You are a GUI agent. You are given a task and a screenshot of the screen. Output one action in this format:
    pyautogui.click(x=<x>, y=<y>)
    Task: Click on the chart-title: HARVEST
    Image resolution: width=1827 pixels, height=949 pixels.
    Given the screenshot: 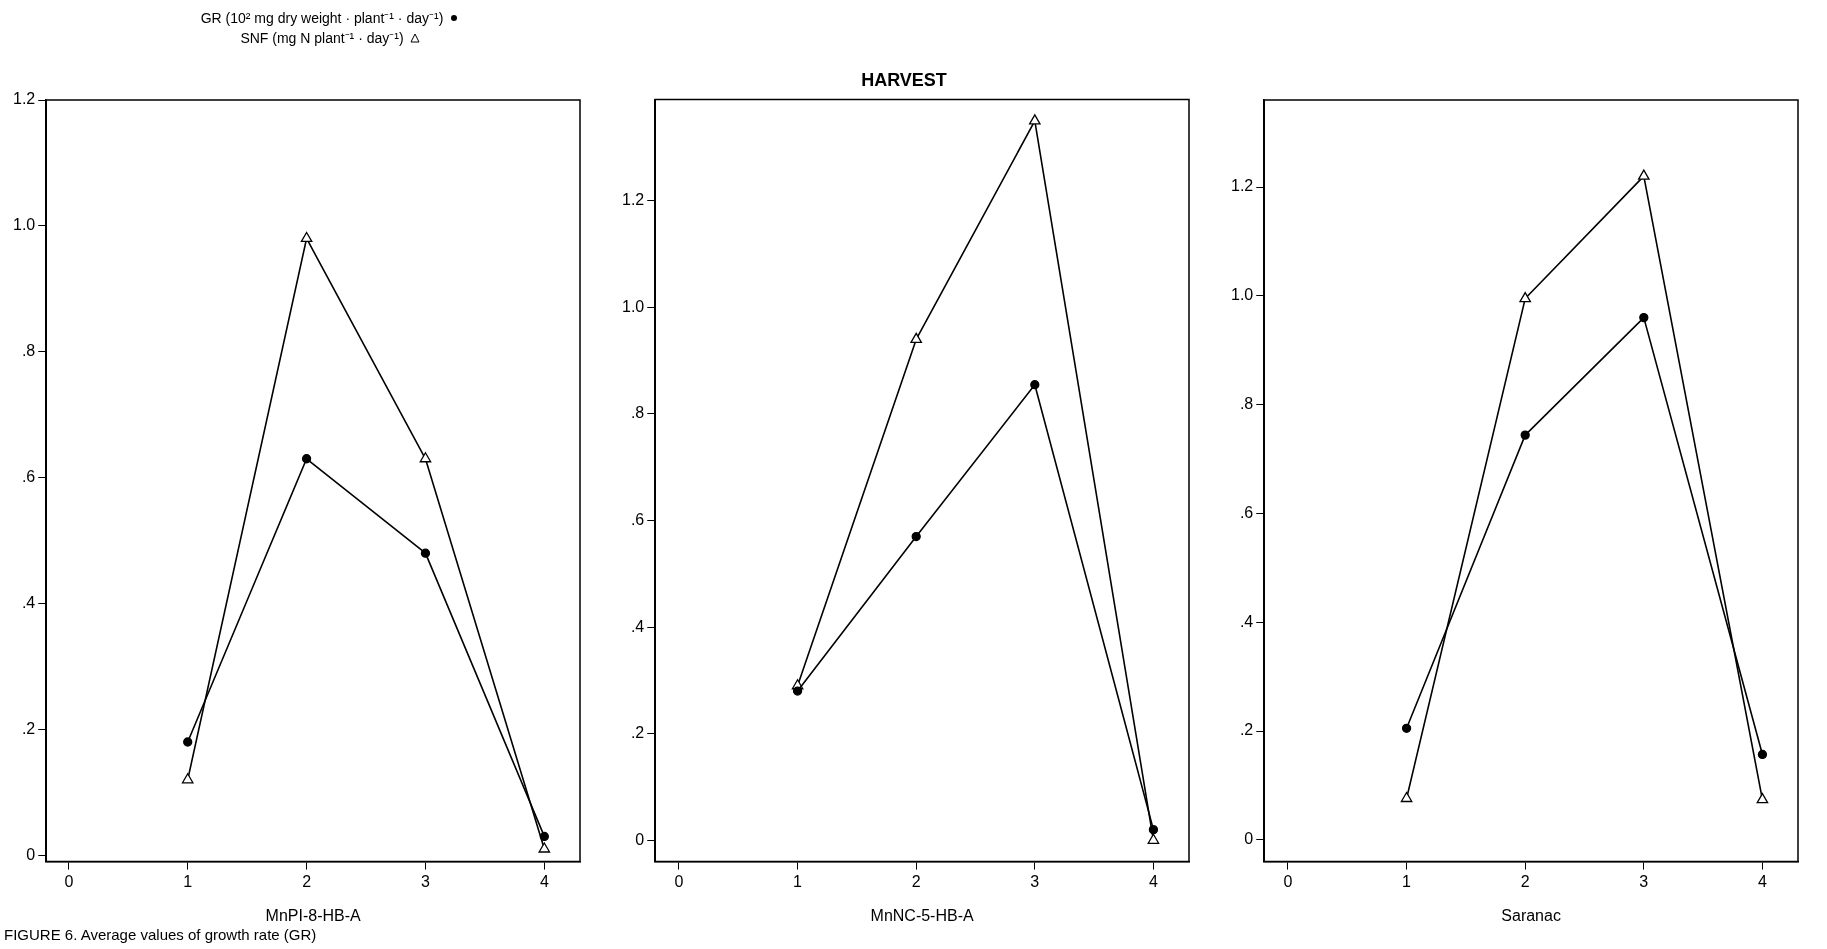 What is the action you would take?
    pyautogui.click(x=904, y=79)
    